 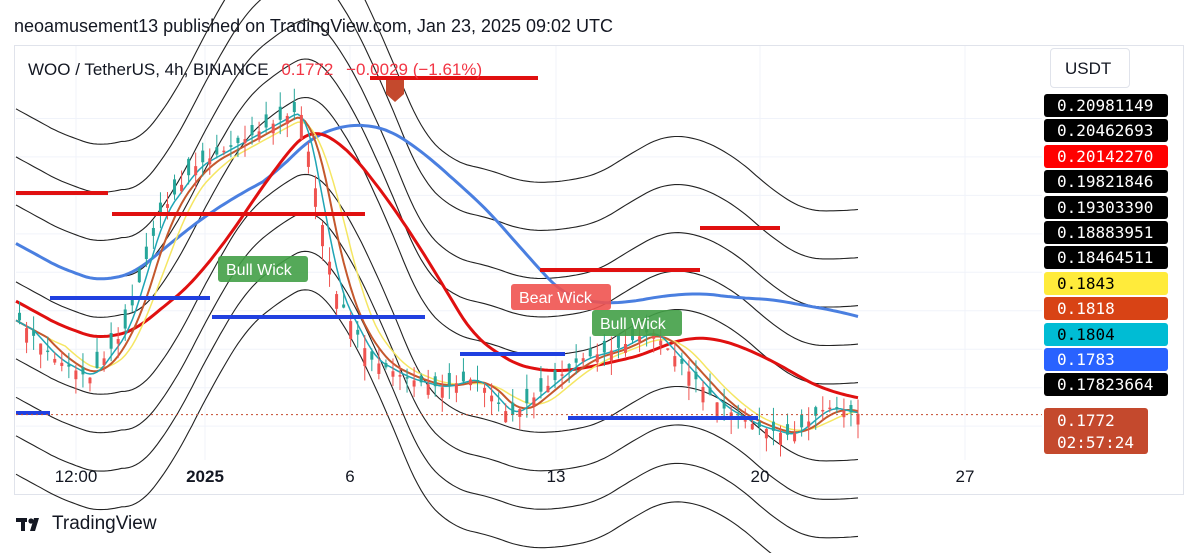 What do you see at coordinates (1106, 182) in the screenshot?
I see `price-scale-label: 0.19821846` at bounding box center [1106, 182].